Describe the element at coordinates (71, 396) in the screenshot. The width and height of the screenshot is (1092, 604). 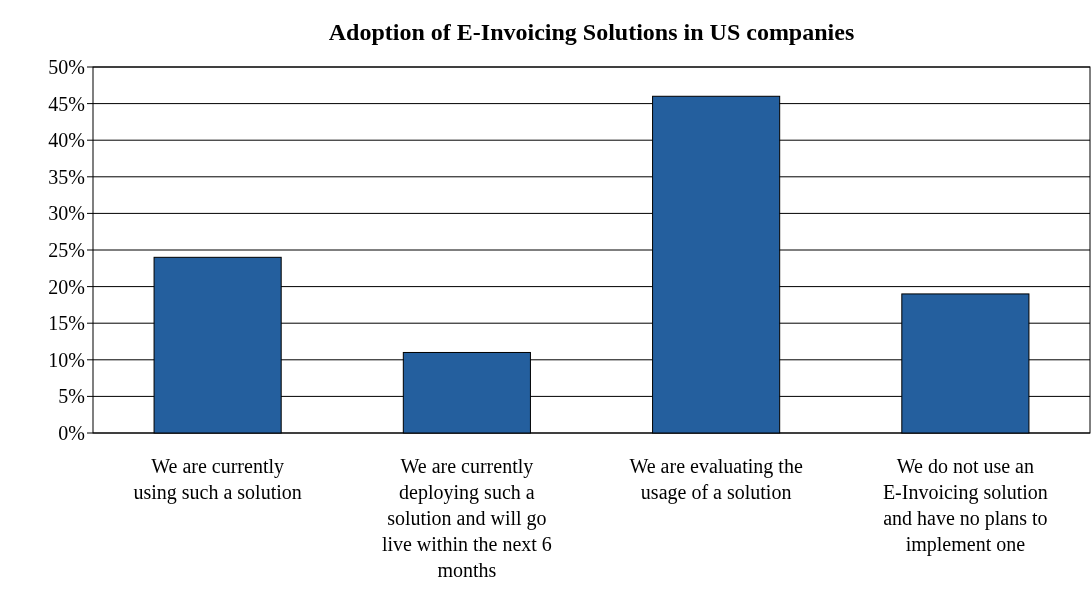
I see `y-tick-label: 5%` at that location.